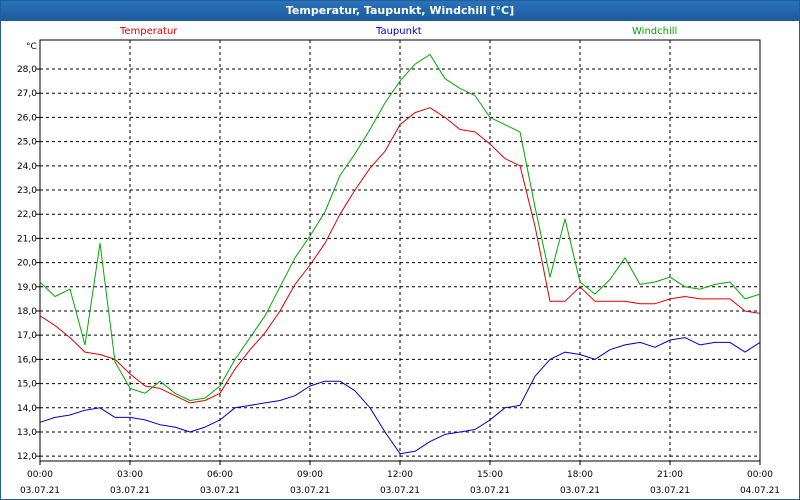  Describe the element at coordinates (27, 191) in the screenshot. I see `y-tick-label: 23,0` at that location.